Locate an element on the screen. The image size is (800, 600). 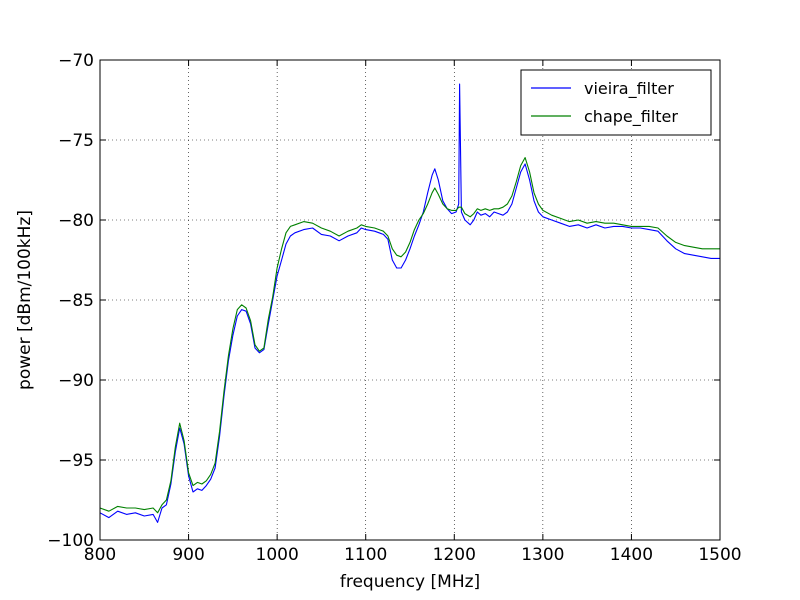
legend-box is located at coordinates (616, 102).